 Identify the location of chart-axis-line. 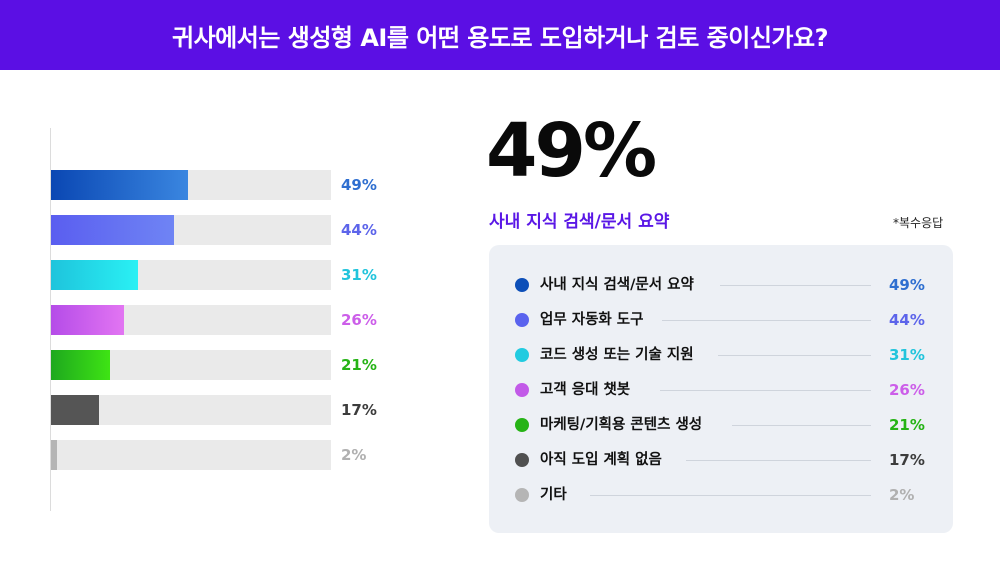
(50, 319).